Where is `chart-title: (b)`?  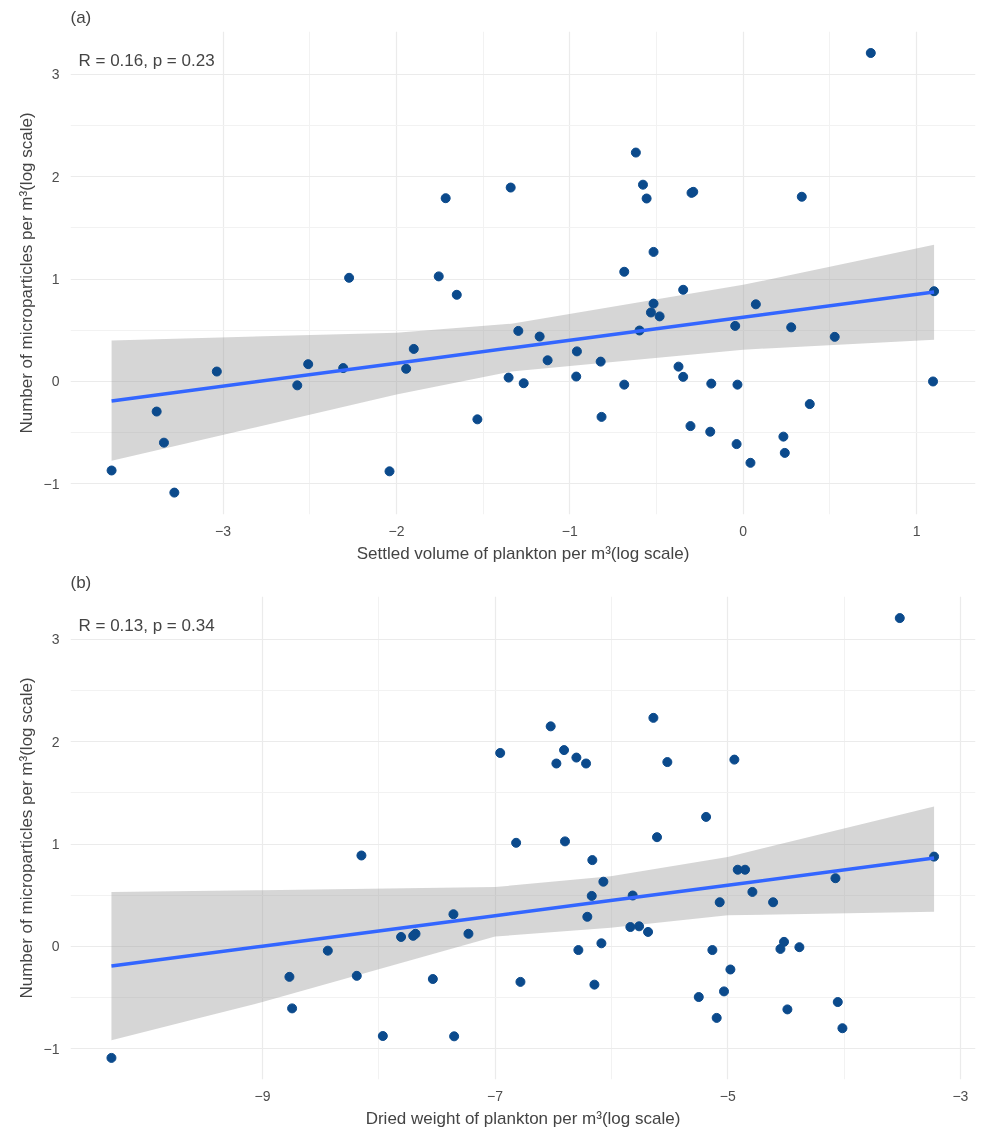 chart-title: (b) is located at coordinates (81, 582).